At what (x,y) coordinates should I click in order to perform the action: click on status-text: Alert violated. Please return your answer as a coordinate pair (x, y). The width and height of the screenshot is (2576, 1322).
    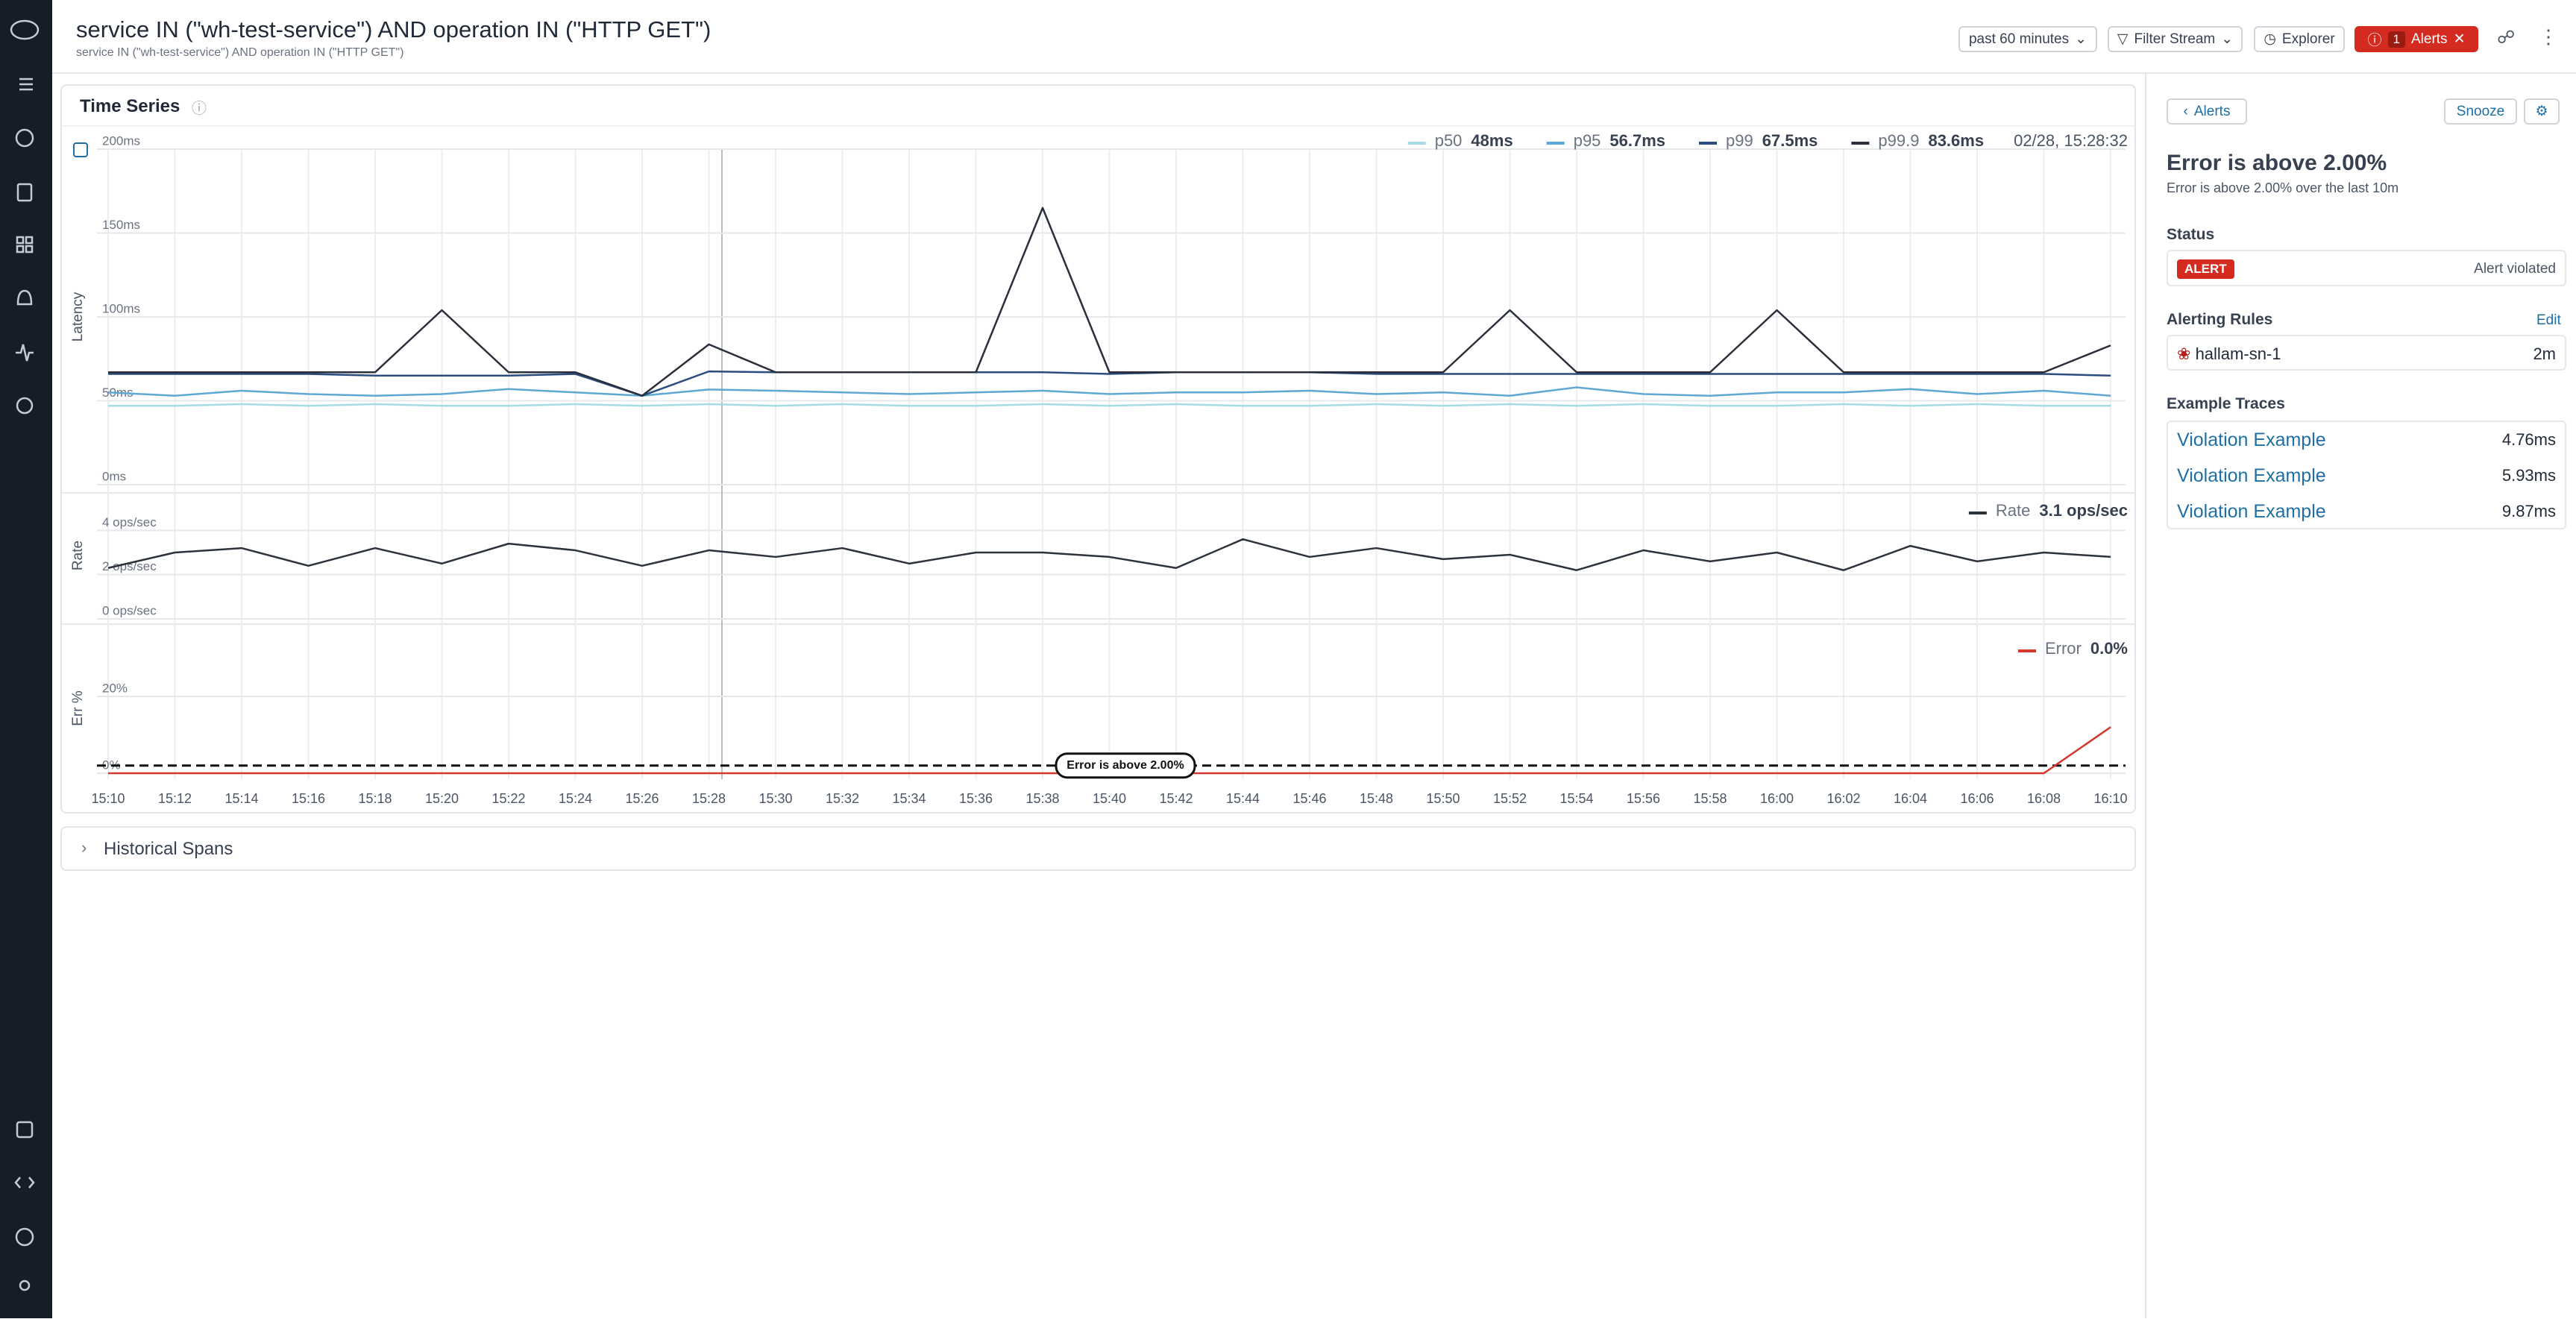
    Looking at the image, I should click on (2515, 269).